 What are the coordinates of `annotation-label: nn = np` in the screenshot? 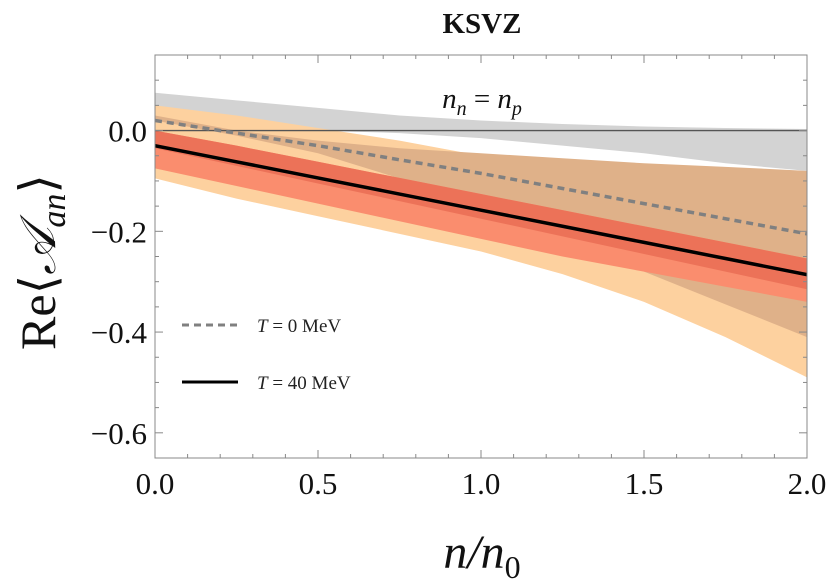 It's located at (482, 101).